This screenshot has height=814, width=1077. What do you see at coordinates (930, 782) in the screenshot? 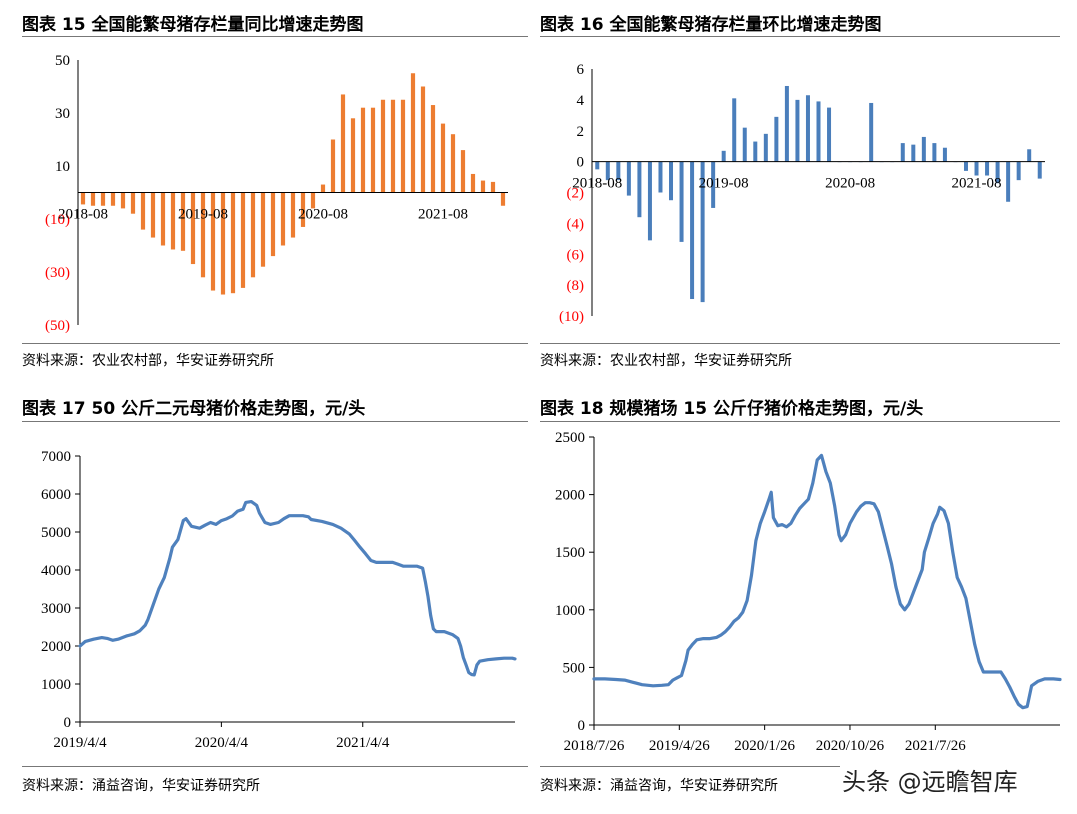
I see `watermark: 头条 @远瞻智库` at bounding box center [930, 782].